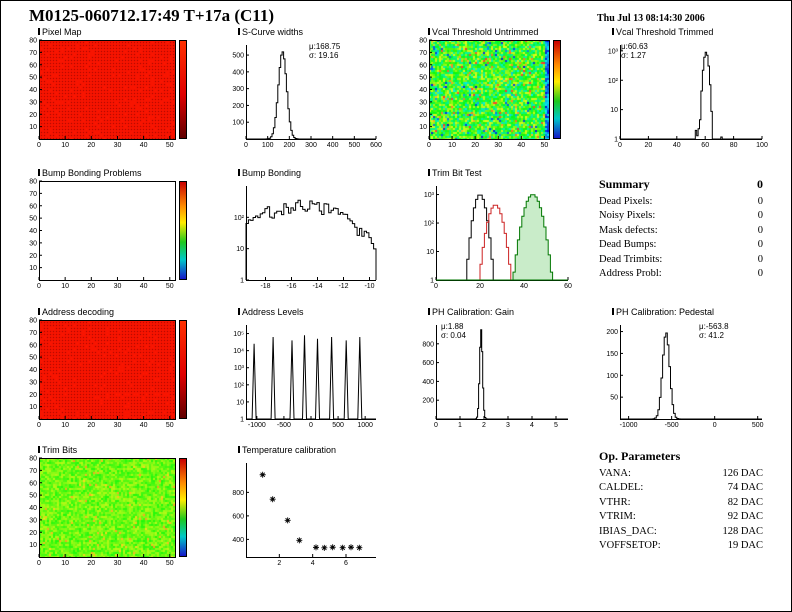  What do you see at coordinates (665, 32) in the screenshot?
I see `plot-title-text: Vcal Threshold Trimmed` at bounding box center [665, 32].